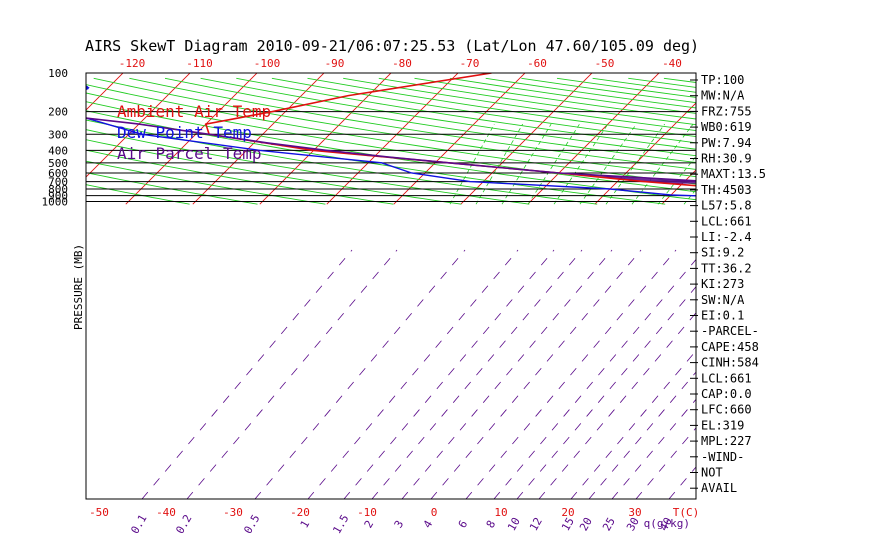 Image resolution: width=870 pixels, height=560 pixels. I want to click on index-label: PW:7.94, so click(726, 143).